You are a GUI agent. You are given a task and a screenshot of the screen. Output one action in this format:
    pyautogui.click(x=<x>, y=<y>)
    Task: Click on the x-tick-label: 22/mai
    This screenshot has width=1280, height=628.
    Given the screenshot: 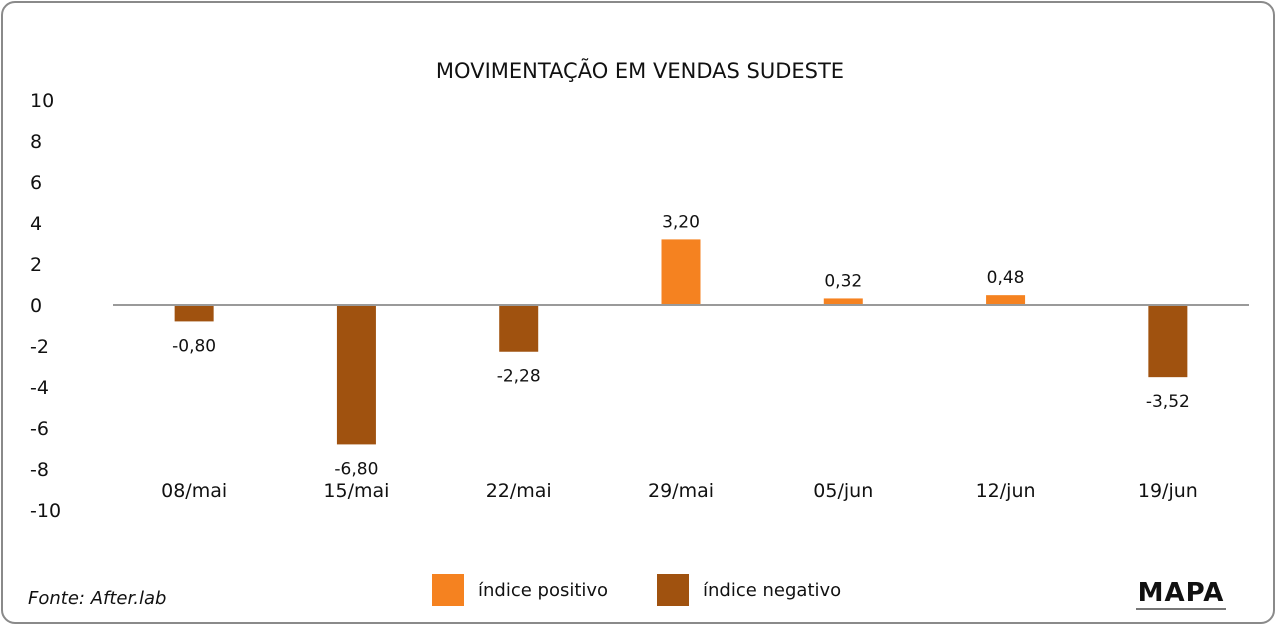 What is the action you would take?
    pyautogui.click(x=519, y=491)
    